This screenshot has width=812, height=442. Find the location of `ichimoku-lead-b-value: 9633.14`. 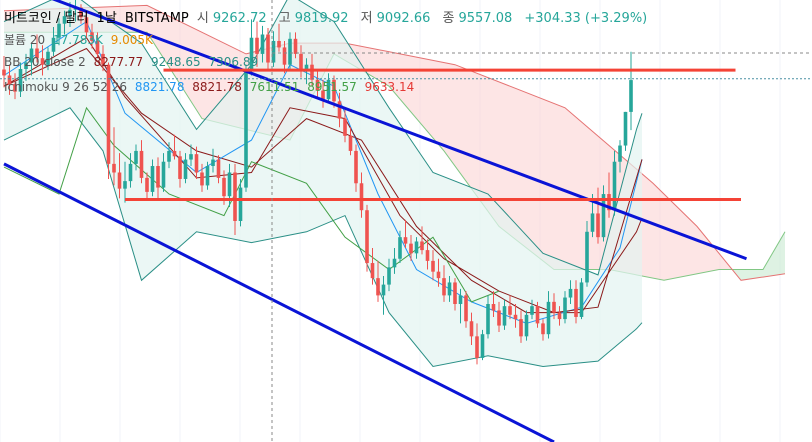

ichimoku-lead-b-value: 9633.14 is located at coordinates (389, 87).